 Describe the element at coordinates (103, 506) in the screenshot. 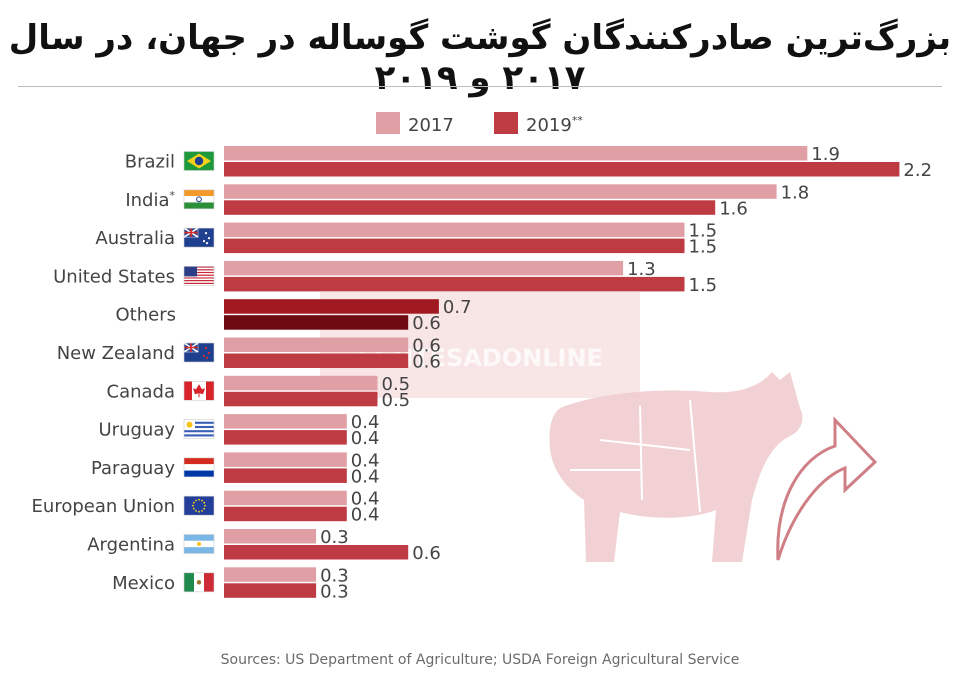

I see `category-label: European Union` at that location.